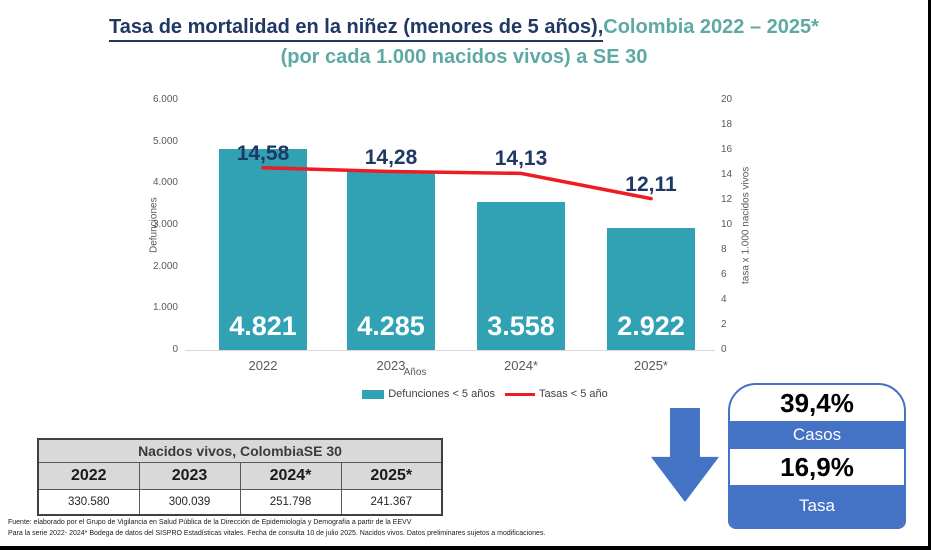  What do you see at coordinates (724, 249) in the screenshot?
I see `y-axis-tick-right: 8` at bounding box center [724, 249].